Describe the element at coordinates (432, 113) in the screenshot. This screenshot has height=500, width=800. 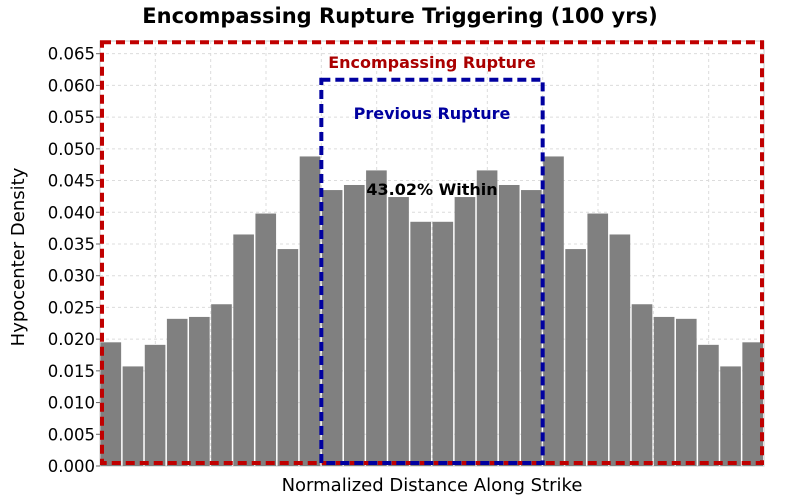
I see `annotation-previous-rupture: Previous Rupture` at that location.